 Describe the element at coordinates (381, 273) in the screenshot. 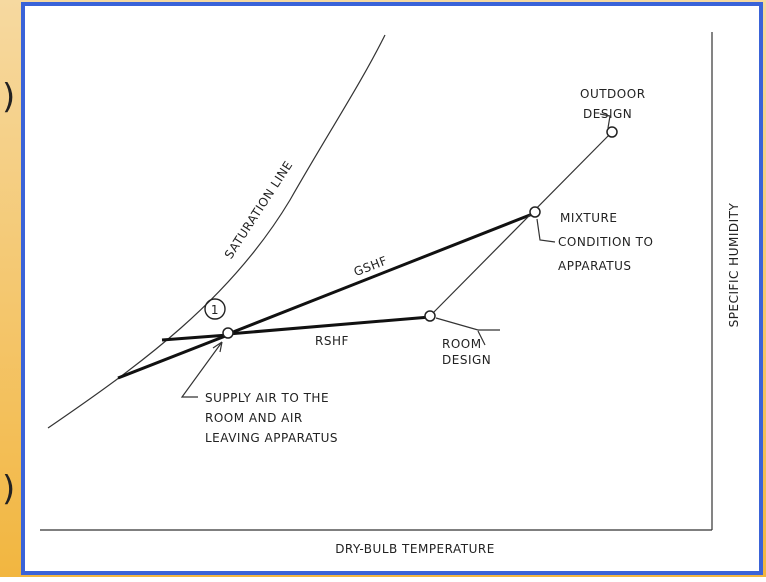

I see `gshf-line` at that location.